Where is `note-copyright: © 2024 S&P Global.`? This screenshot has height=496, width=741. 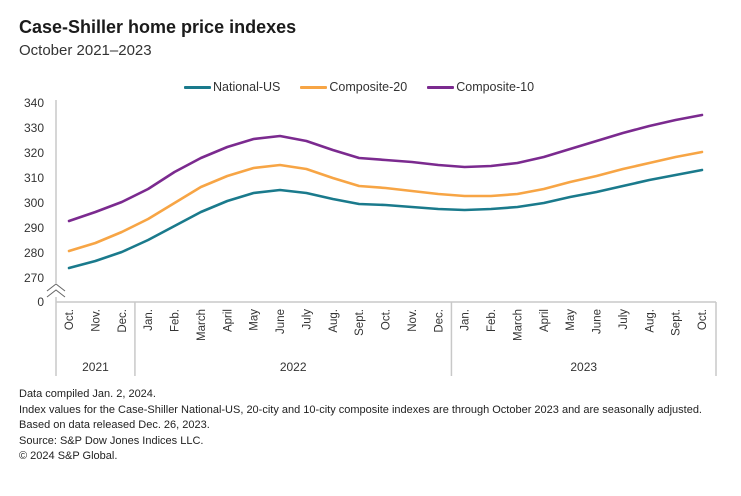
note-copyright: © 2024 S&P Global. is located at coordinates (68, 456).